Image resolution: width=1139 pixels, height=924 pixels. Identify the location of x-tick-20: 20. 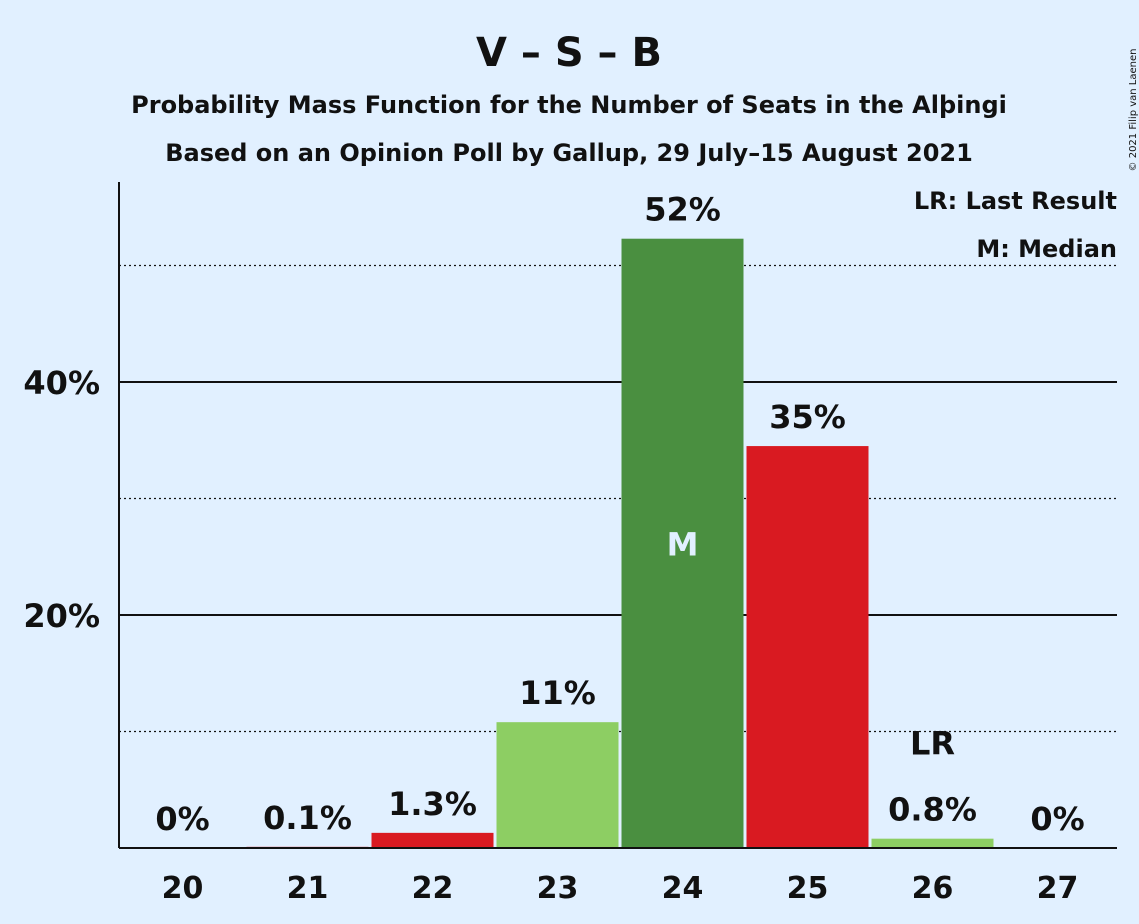
(183, 888).